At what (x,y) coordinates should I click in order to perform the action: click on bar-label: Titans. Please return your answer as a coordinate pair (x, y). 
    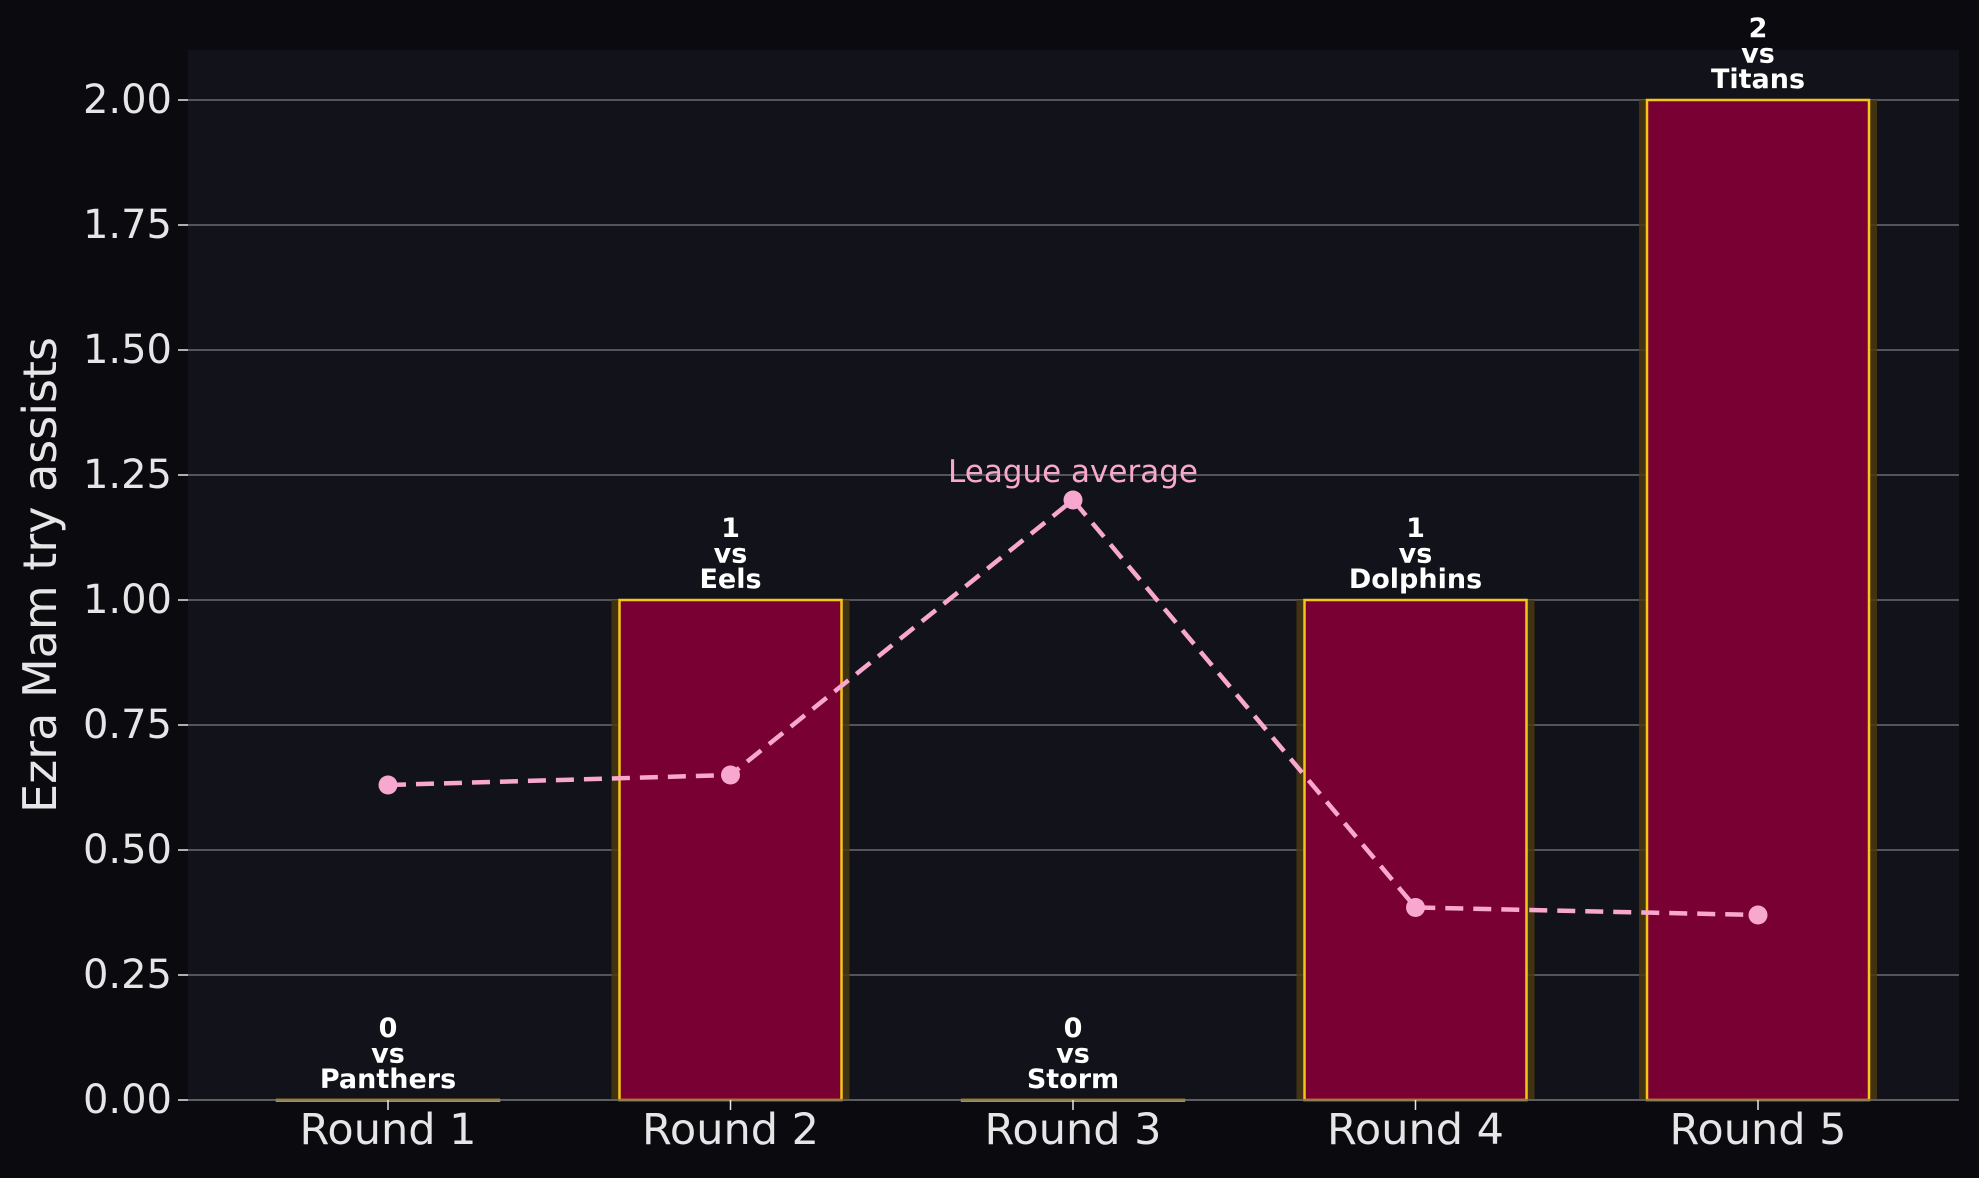
    Looking at the image, I should click on (1758, 79).